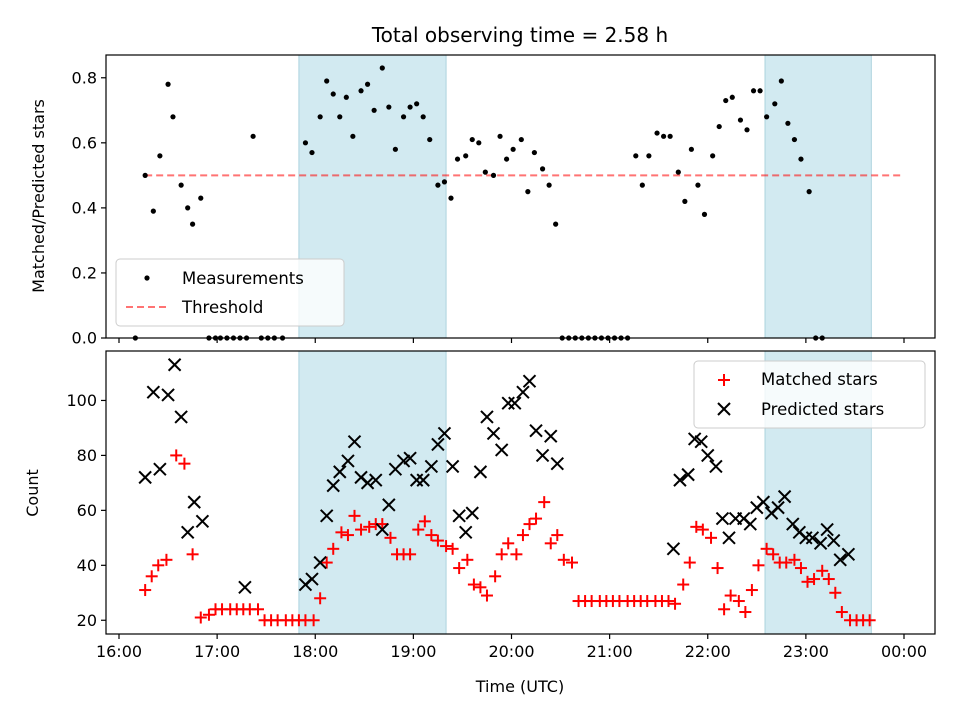  Describe the element at coordinates (119, 651) in the screenshot. I see `x-tick-label: 16:00` at that location.